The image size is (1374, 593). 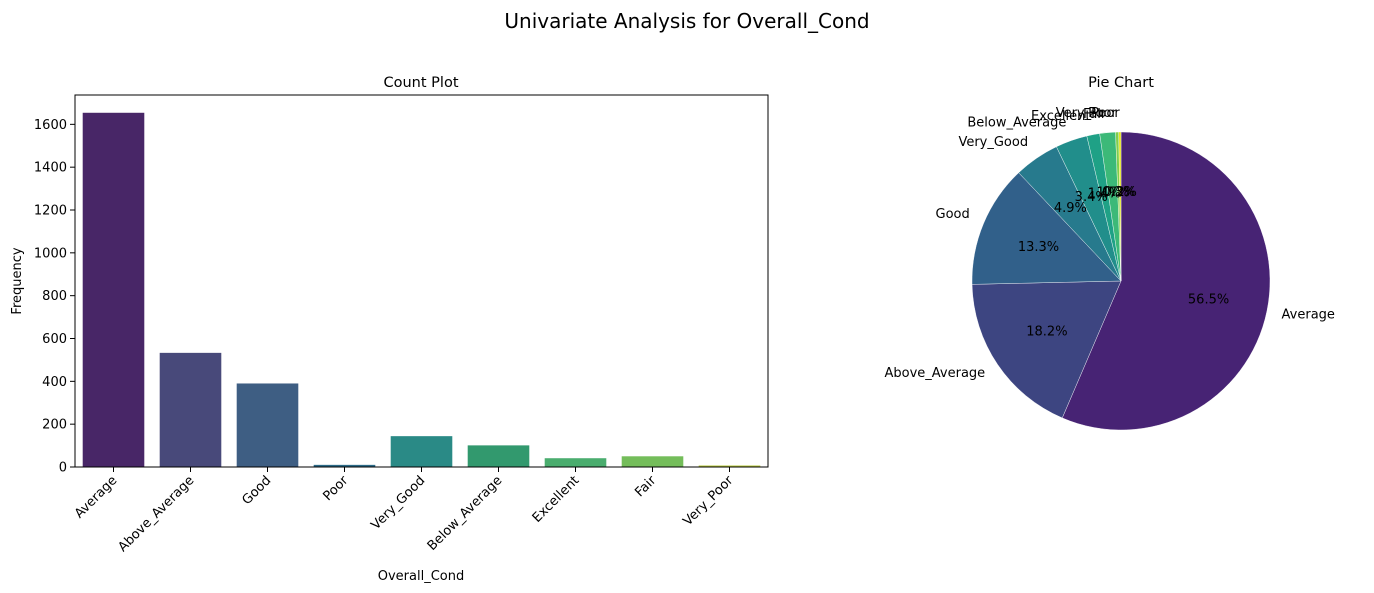 I want to click on pie-percent-label: 0.3%, so click(x=1118, y=192).